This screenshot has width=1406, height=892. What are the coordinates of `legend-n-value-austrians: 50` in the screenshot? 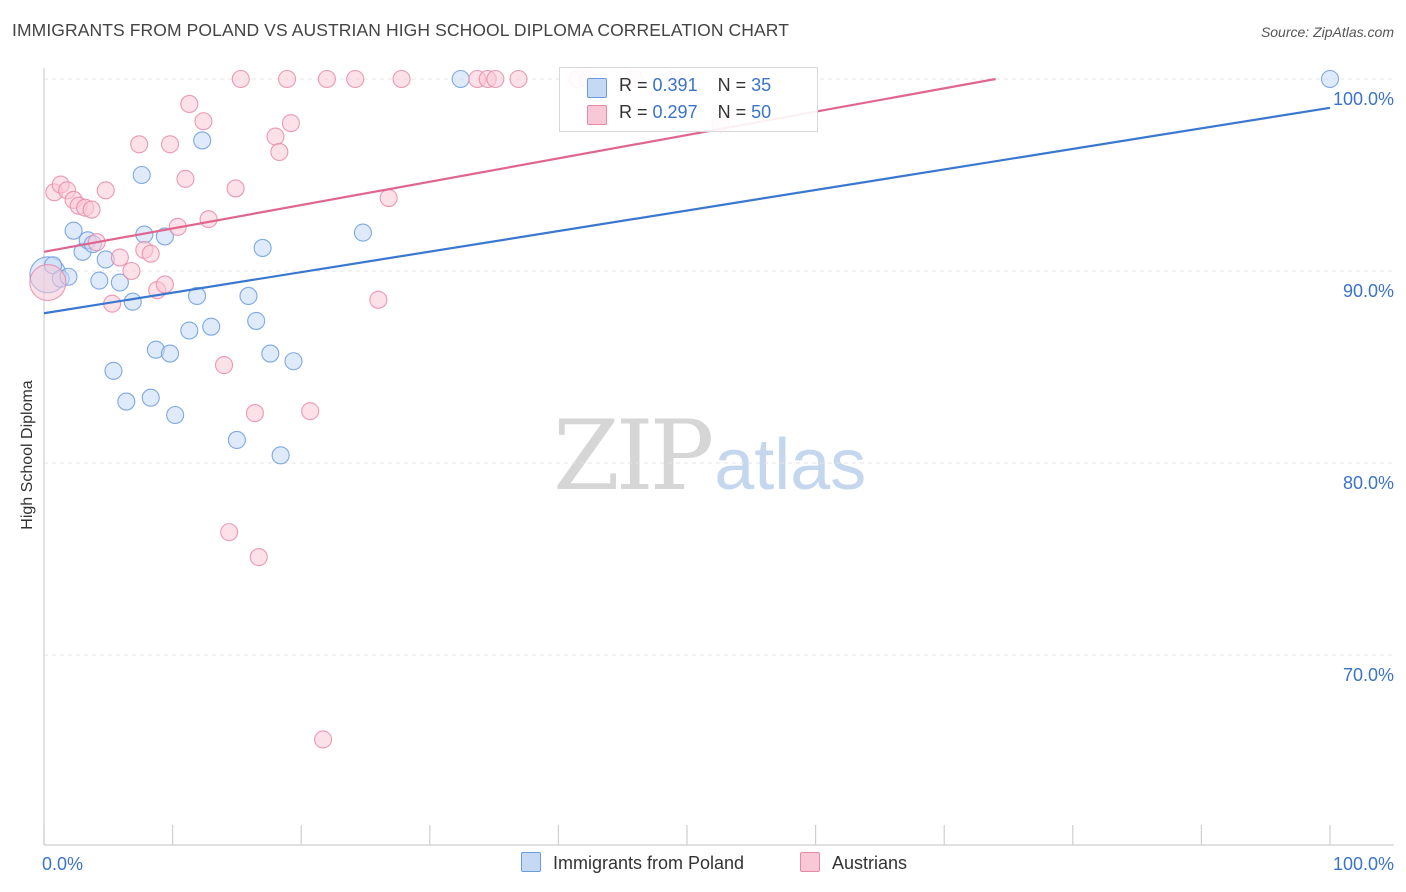 It's located at (761, 112).